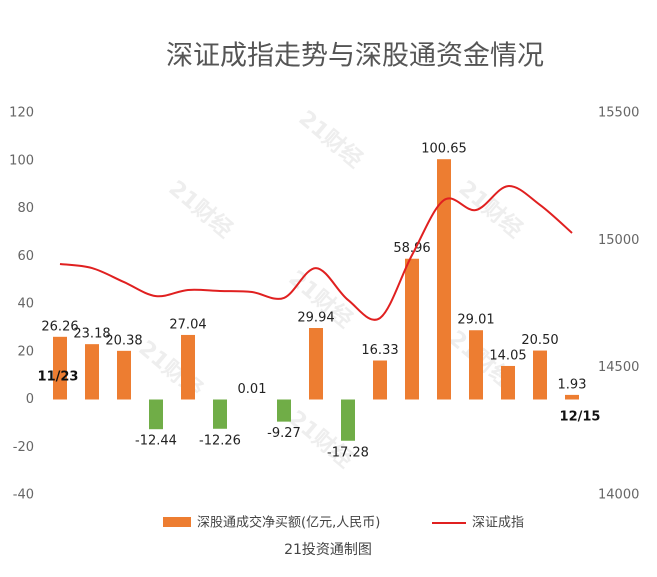  Describe the element at coordinates (618, 113) in the screenshot. I see `y2-tick-label: 15500` at that location.